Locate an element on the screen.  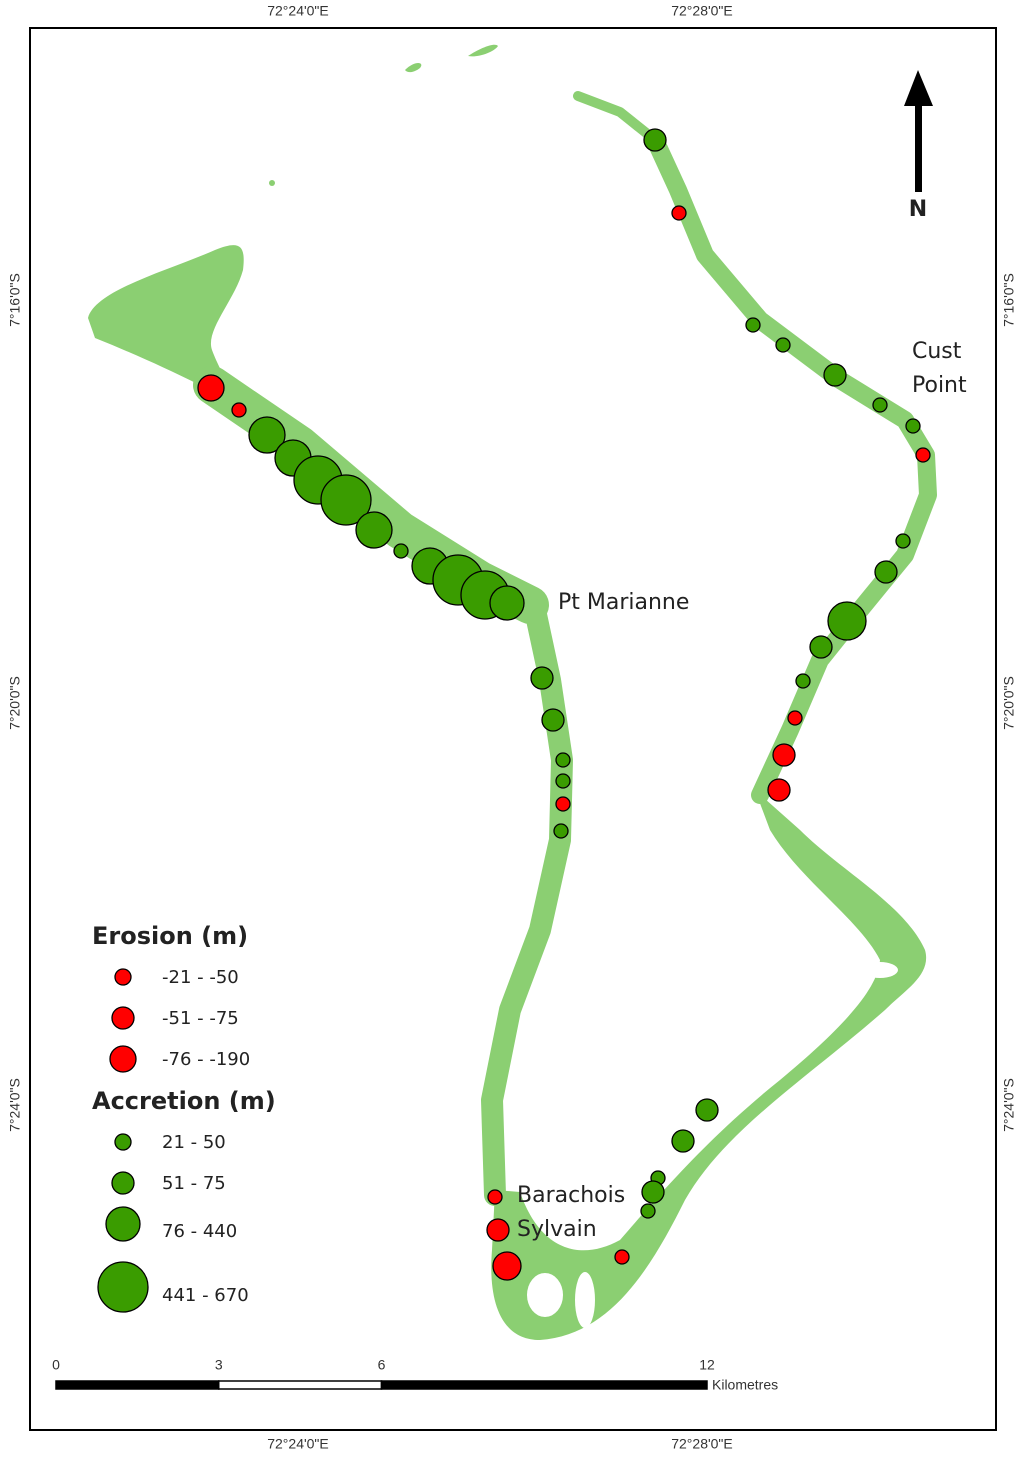
scale-unit: Kilometres is located at coordinates (745, 1385).